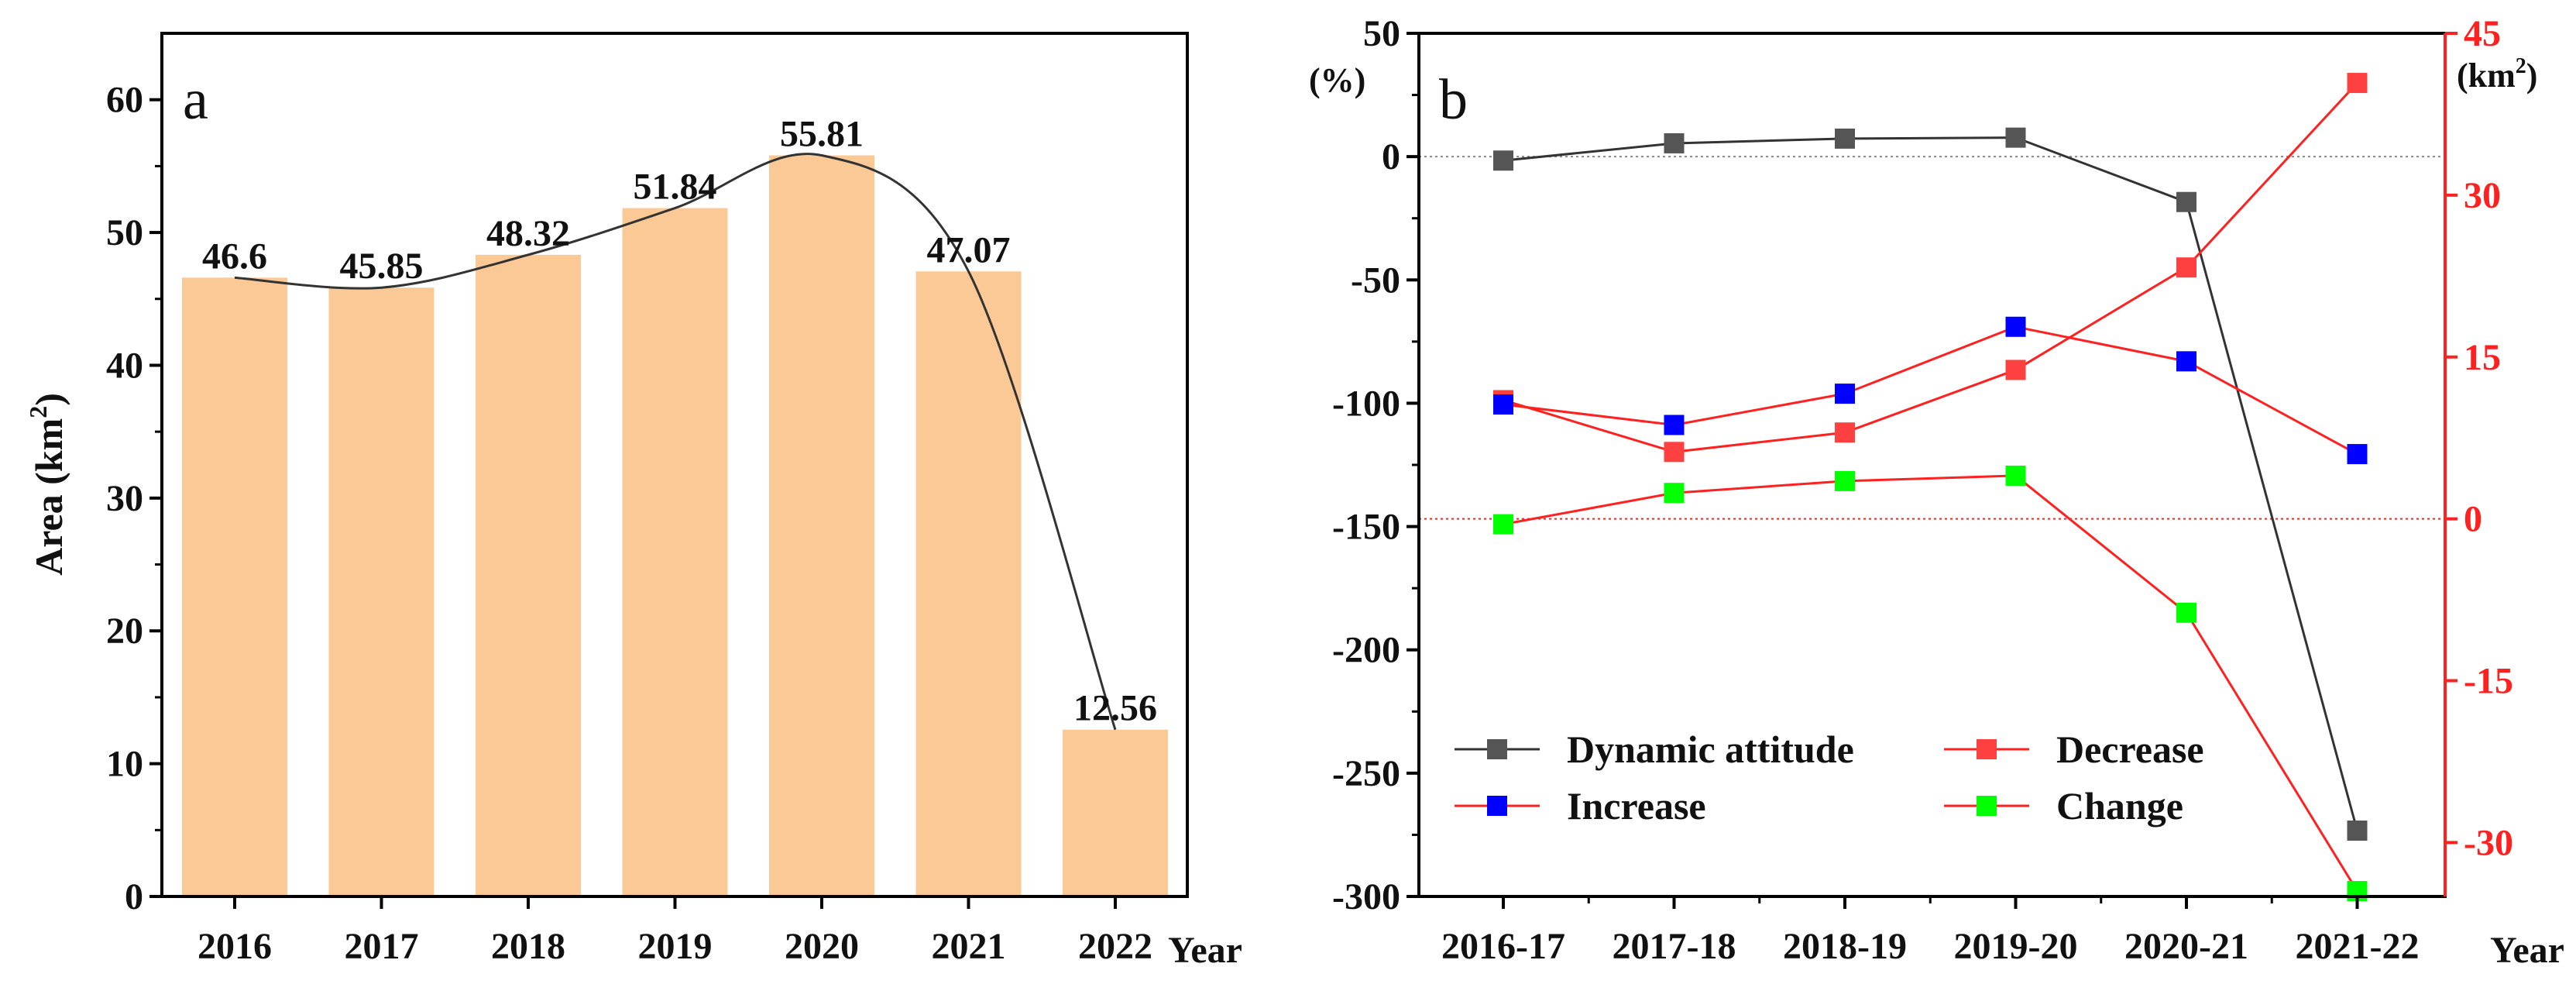  Describe the element at coordinates (1366, 773) in the screenshot. I see `left-y-tick-label: -250` at that location.